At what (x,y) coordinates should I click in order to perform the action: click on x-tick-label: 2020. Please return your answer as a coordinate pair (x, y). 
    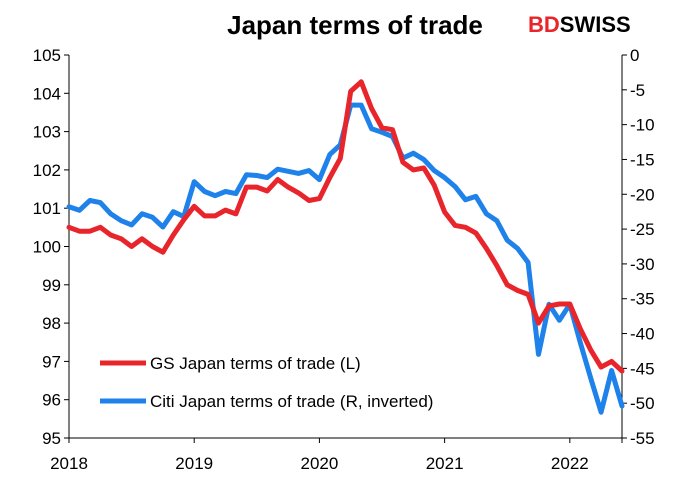
    Looking at the image, I should click on (320, 463).